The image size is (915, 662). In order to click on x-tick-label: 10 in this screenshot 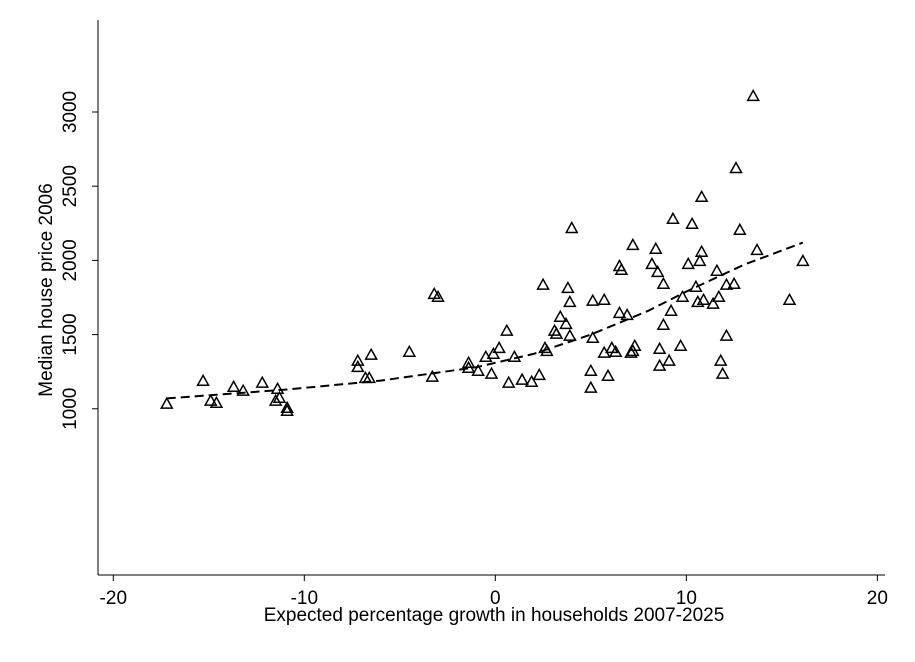, I will do `click(686, 598)`.